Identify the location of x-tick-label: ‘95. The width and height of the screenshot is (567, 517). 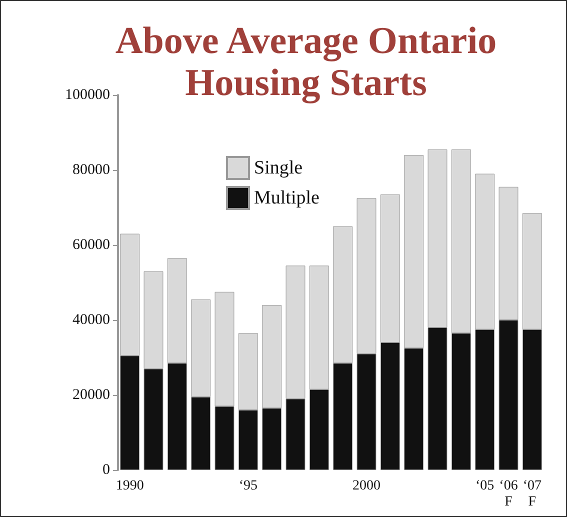
(248, 486).